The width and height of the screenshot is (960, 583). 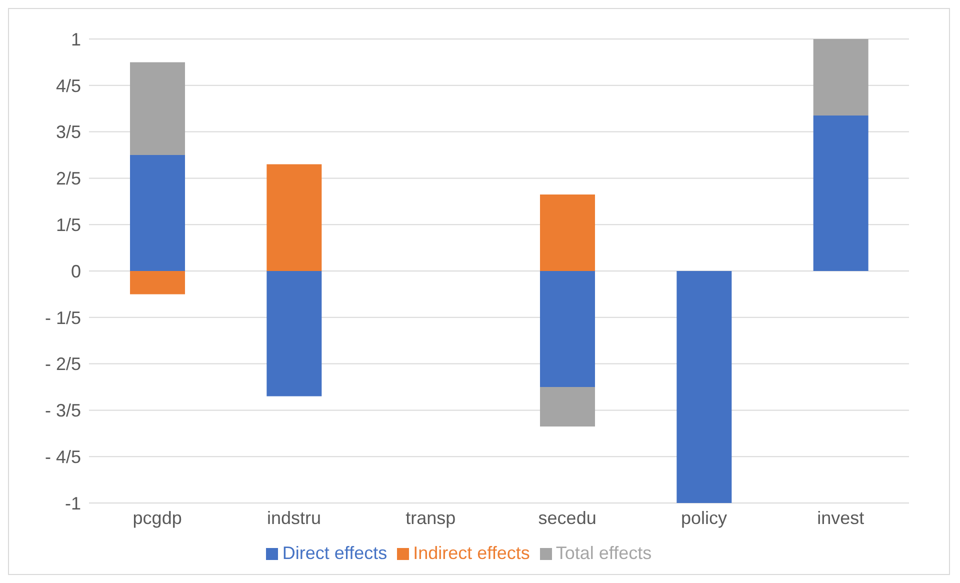 What do you see at coordinates (294, 518) in the screenshot?
I see `x-tick-label: indstru` at bounding box center [294, 518].